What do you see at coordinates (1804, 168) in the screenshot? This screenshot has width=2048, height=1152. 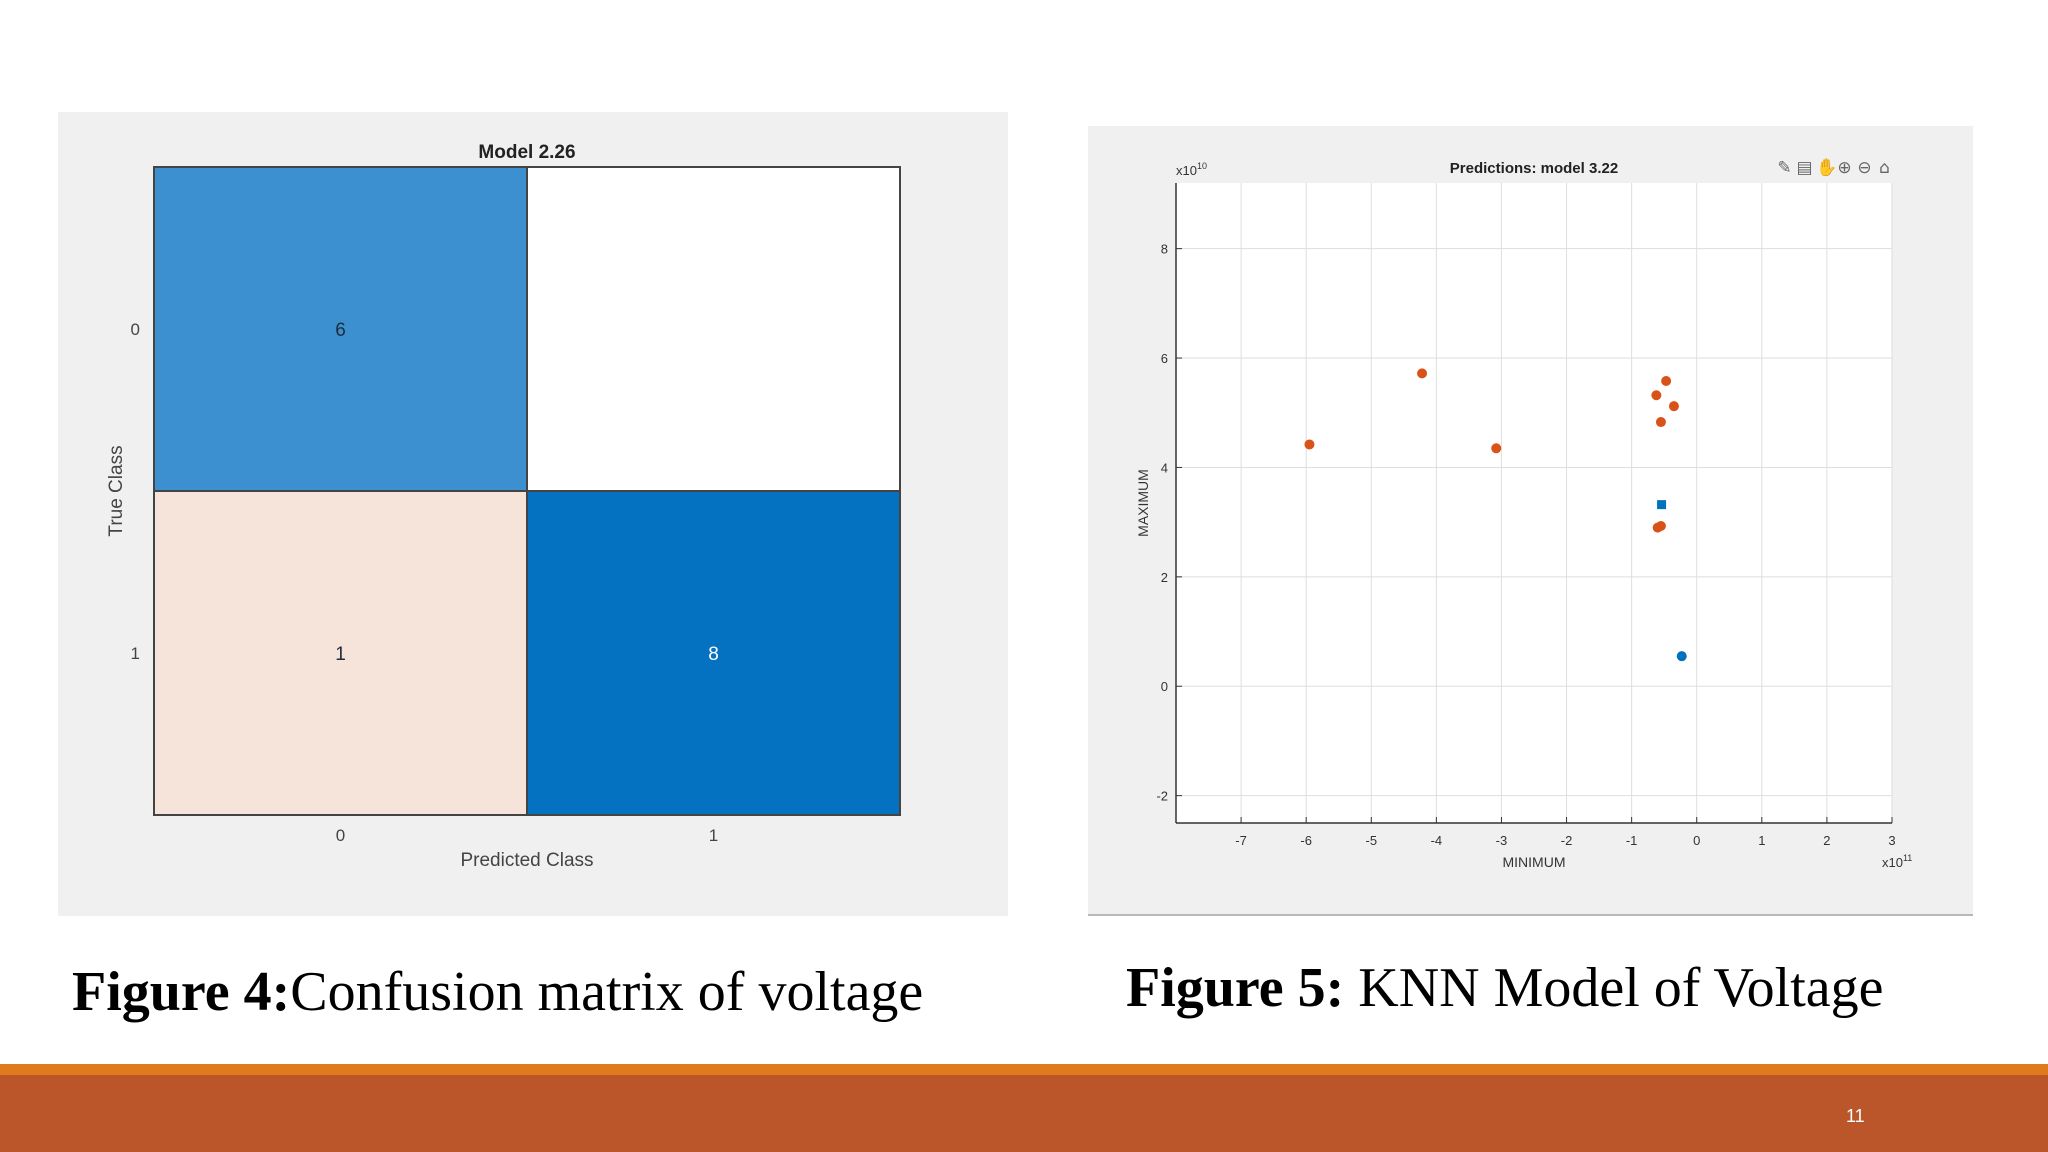 I see `datatip-icon: ▤` at bounding box center [1804, 168].